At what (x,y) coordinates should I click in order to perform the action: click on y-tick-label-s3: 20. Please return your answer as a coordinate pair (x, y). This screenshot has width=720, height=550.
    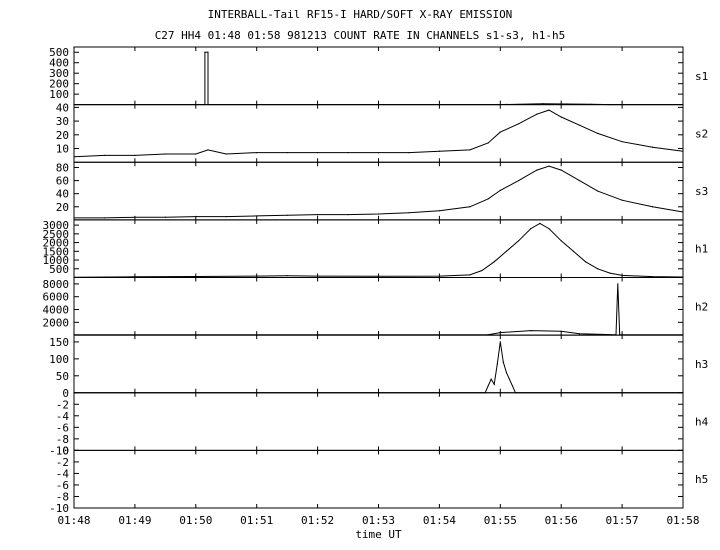
    Looking at the image, I should click on (62, 207).